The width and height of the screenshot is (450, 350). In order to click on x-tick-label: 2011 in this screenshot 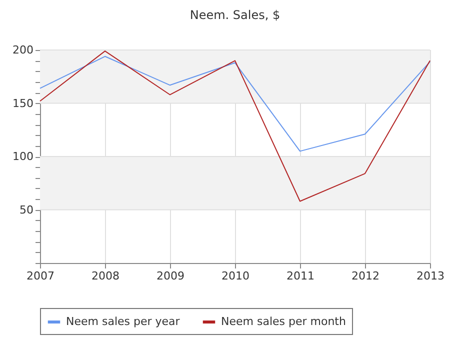, I will do `click(300, 276)`.